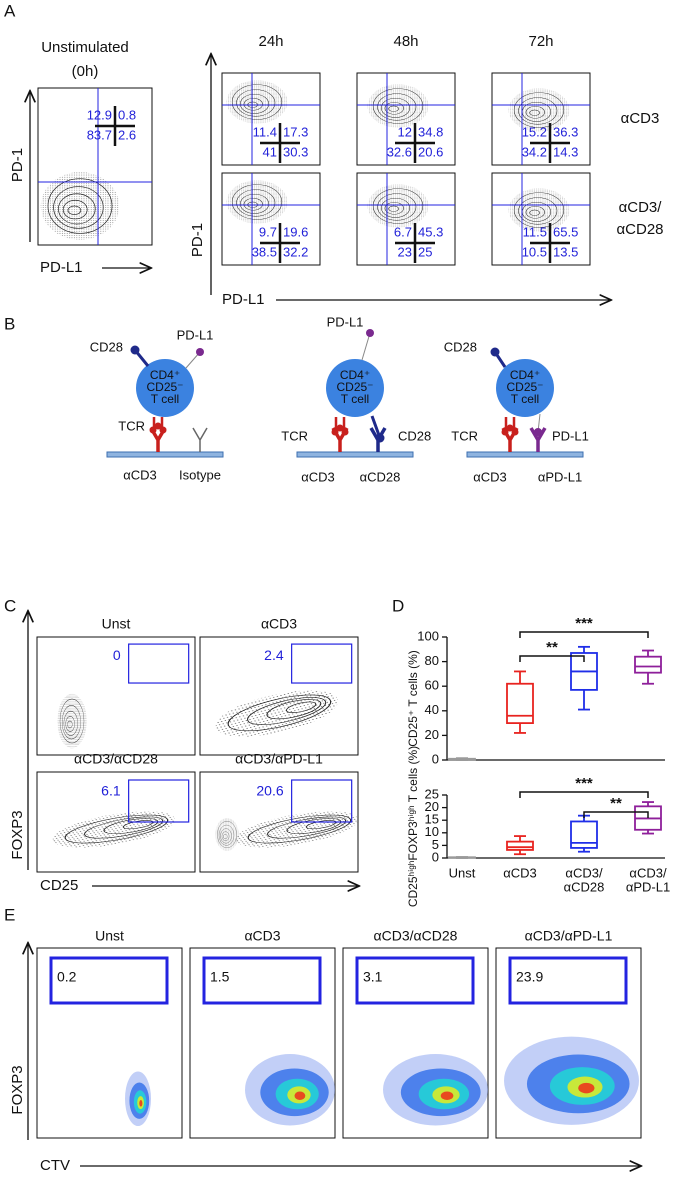 The width and height of the screenshot is (683, 1200). What do you see at coordinates (534, 131) in the screenshot?
I see `quadrant-value: 15.2` at bounding box center [534, 131].